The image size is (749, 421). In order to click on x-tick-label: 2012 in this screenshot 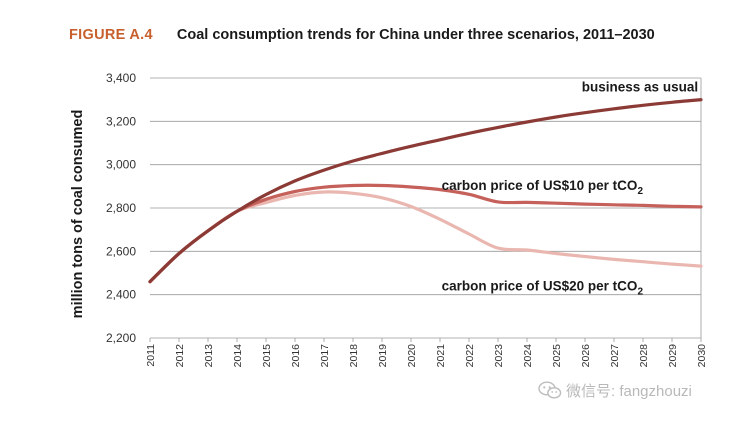, I will do `click(180, 356)`.